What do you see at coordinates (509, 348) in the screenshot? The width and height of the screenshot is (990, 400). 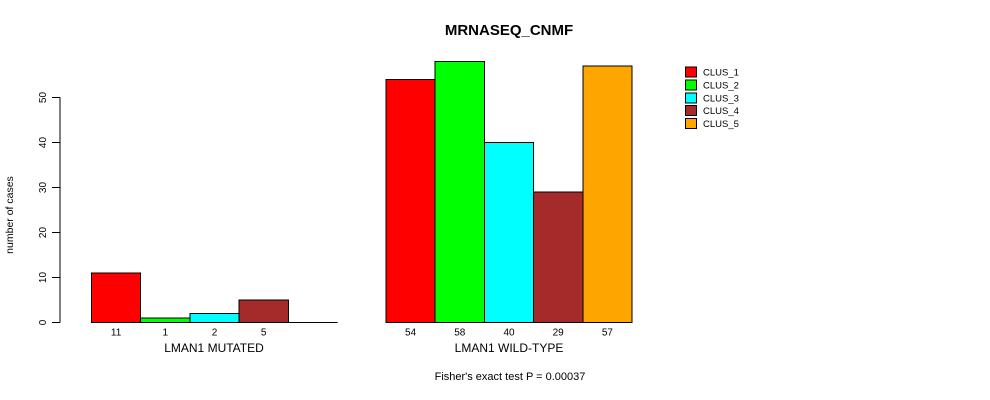 I see `group-label-wild-type: LMAN1 WILD-TYPE` at bounding box center [509, 348].